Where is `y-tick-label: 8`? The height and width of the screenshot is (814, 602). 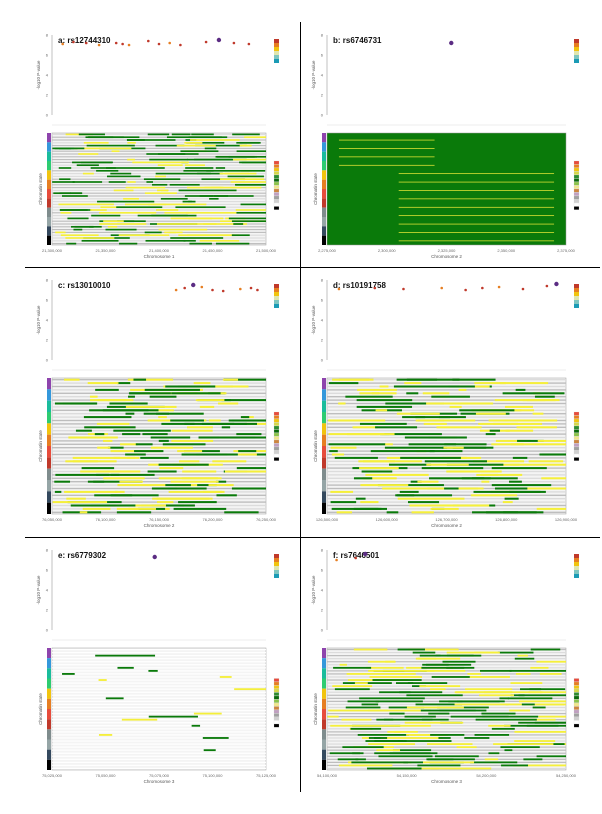 y-tick-label: 8 is located at coordinates (47, 280).